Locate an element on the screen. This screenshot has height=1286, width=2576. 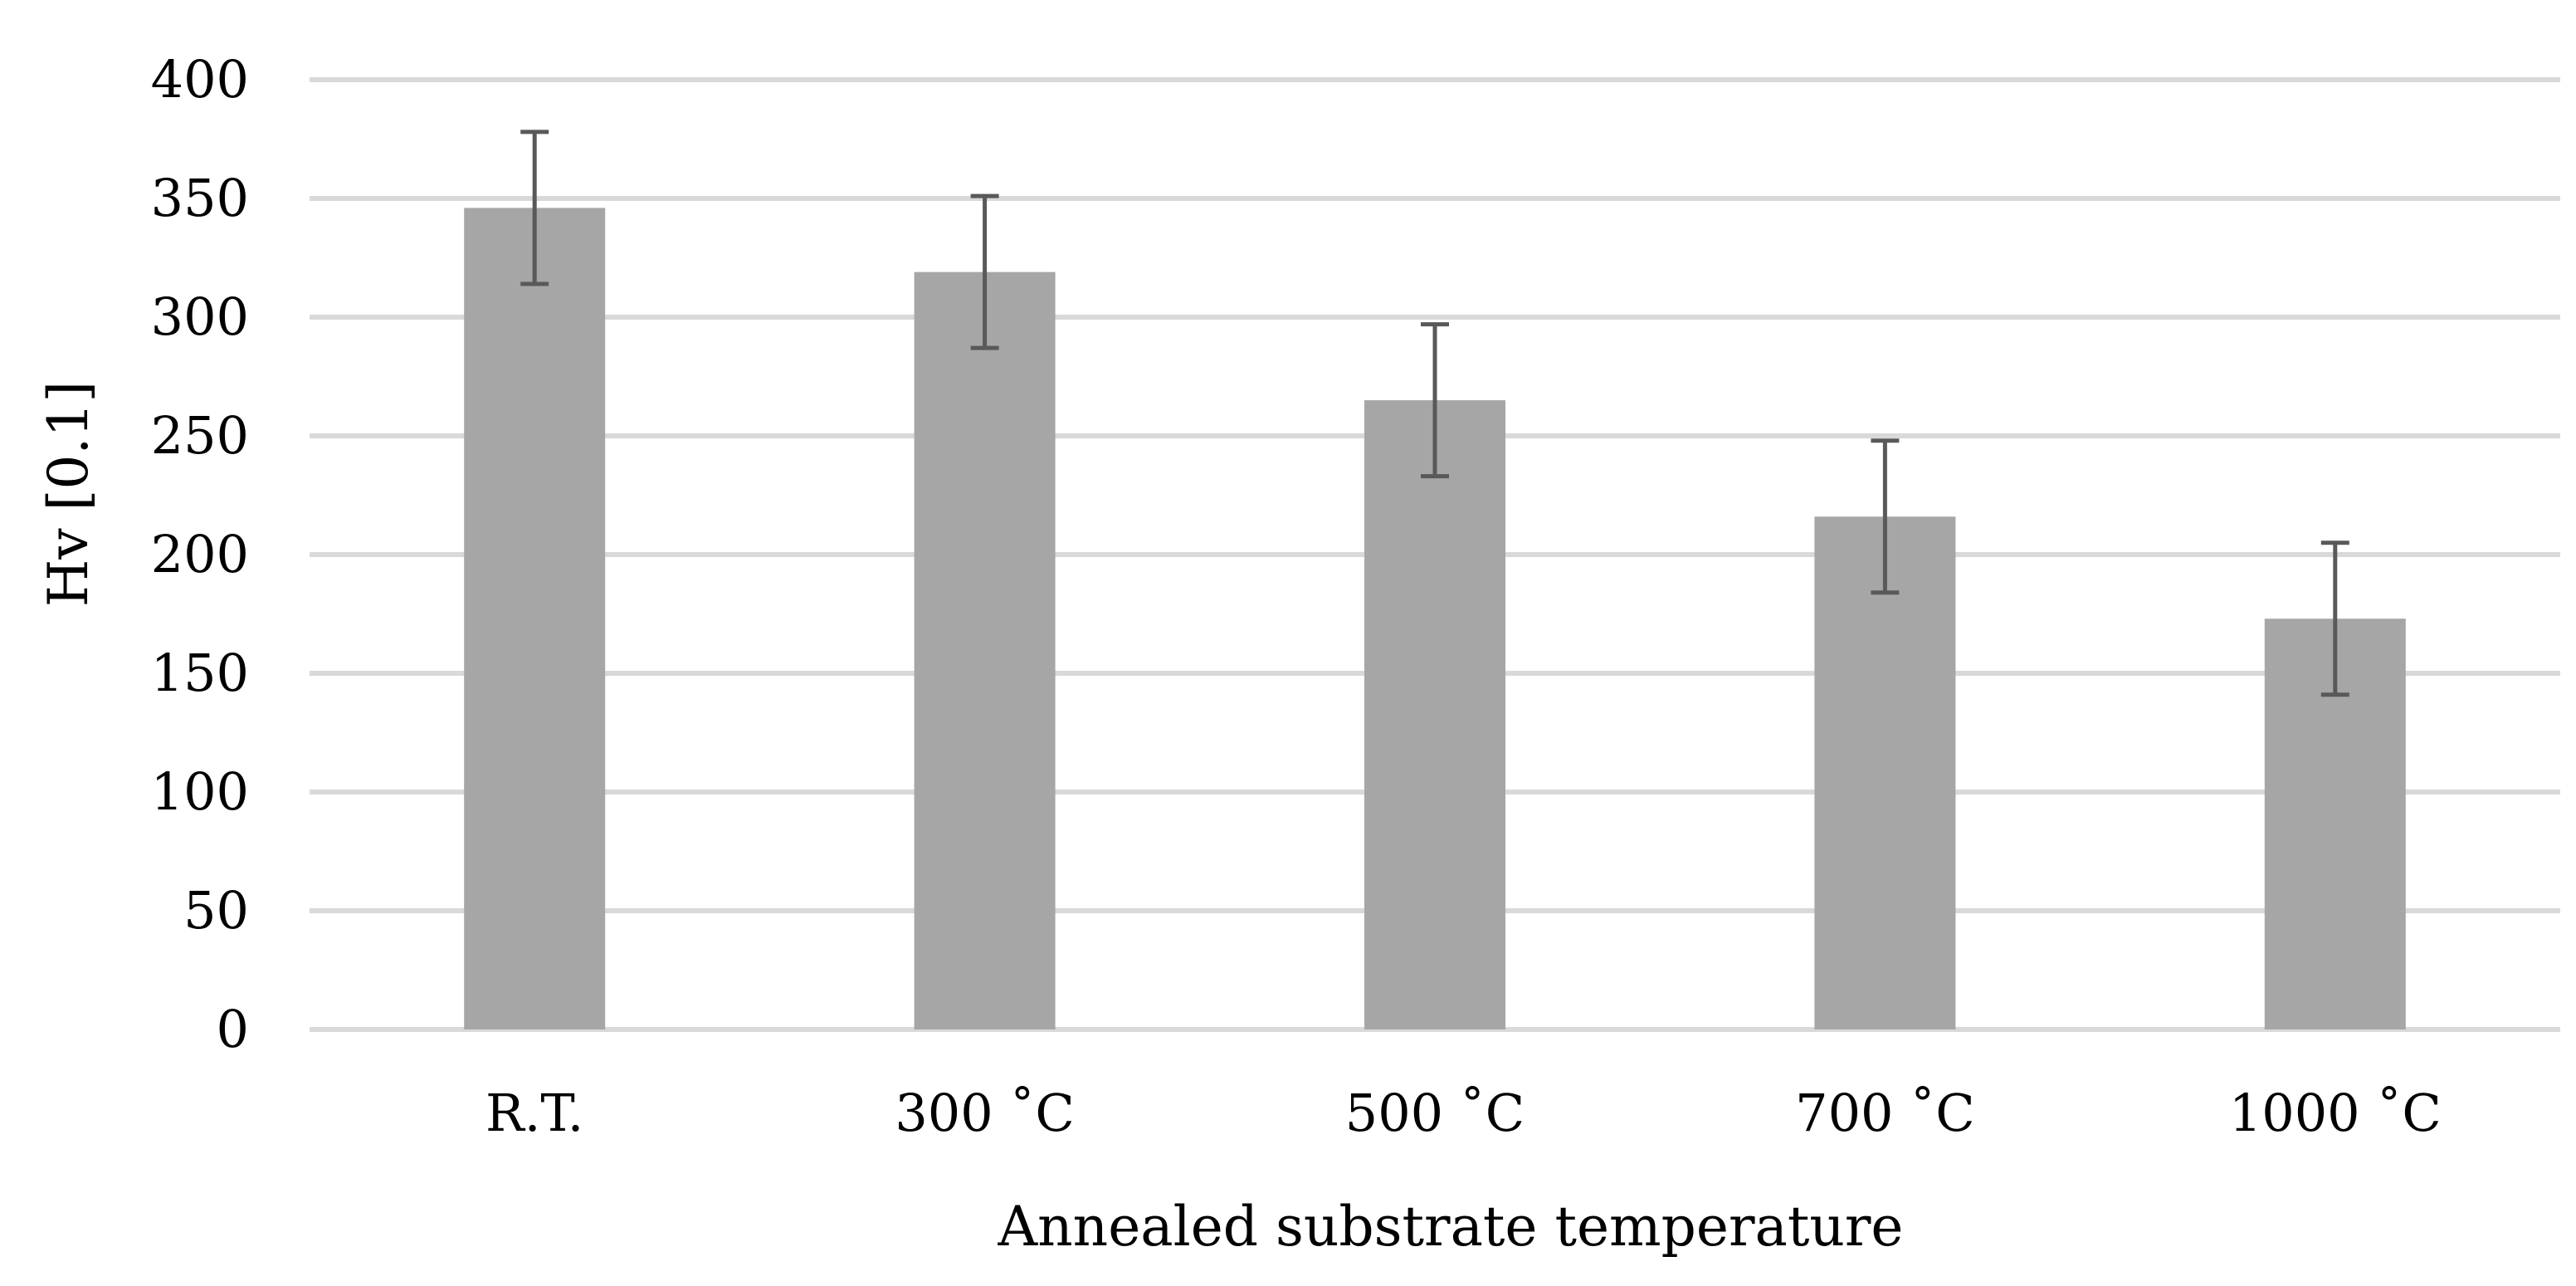
y-tick-label: 0 is located at coordinates (233, 1029).